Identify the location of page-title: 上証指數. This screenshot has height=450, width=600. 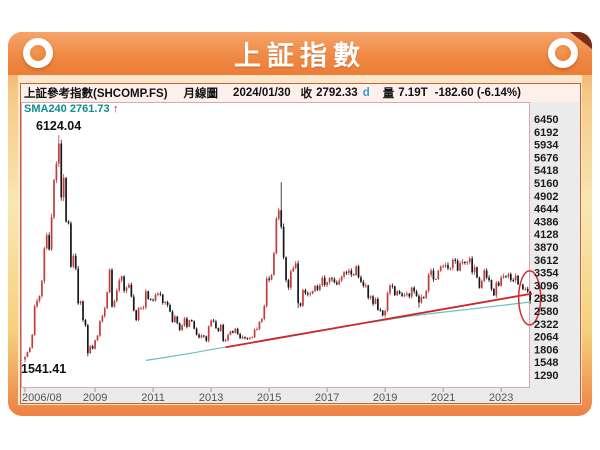
(300, 56).